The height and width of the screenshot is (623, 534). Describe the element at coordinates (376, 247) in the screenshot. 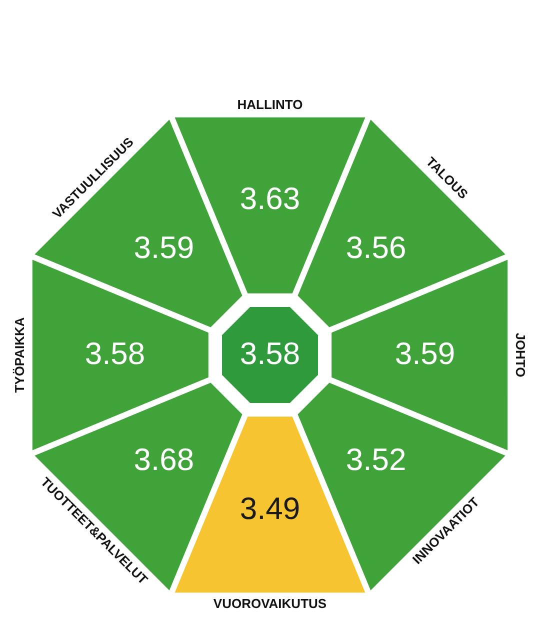

I see `data-label: 3.56` at that location.